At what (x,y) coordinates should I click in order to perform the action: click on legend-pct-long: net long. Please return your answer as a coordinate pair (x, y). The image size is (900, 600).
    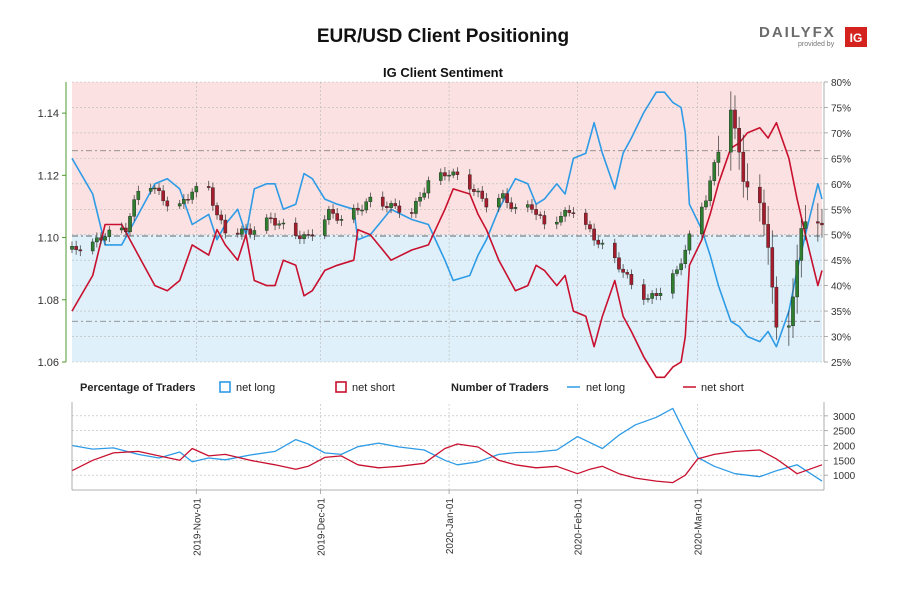
    Looking at the image, I should click on (255, 388).